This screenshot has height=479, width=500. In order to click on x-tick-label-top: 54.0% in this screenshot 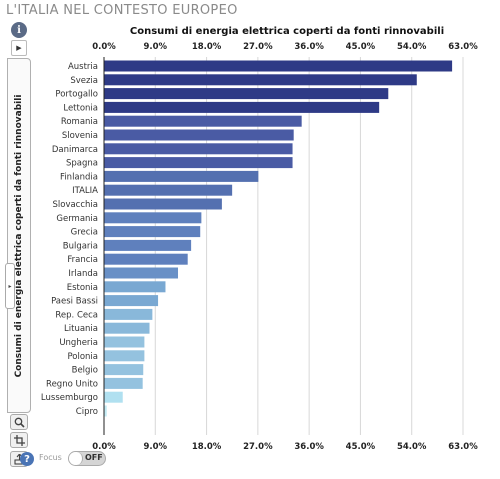, I will do `click(412, 47)`.